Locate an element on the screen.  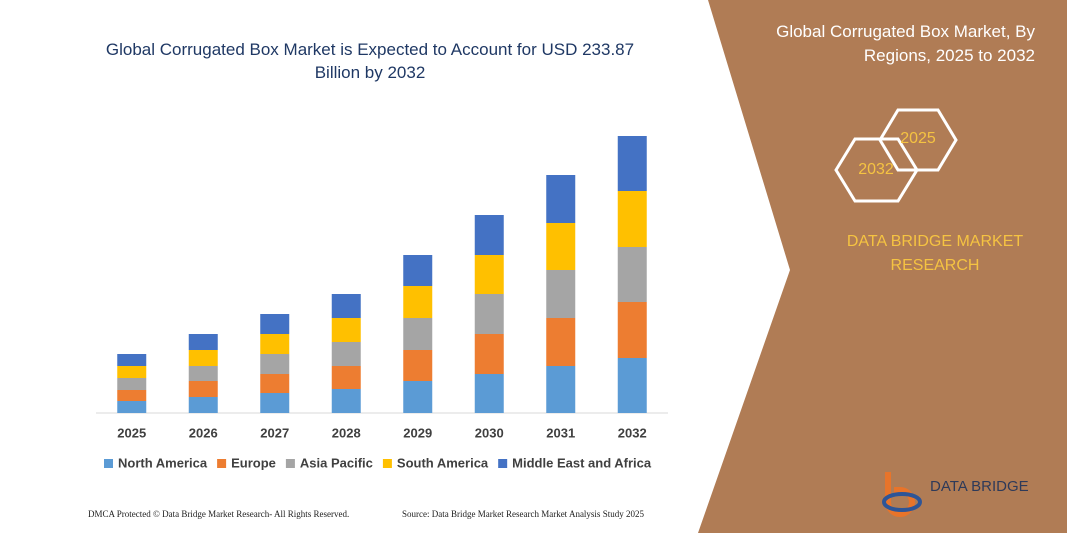
x-tick-label: 2026 is located at coordinates (203, 432).